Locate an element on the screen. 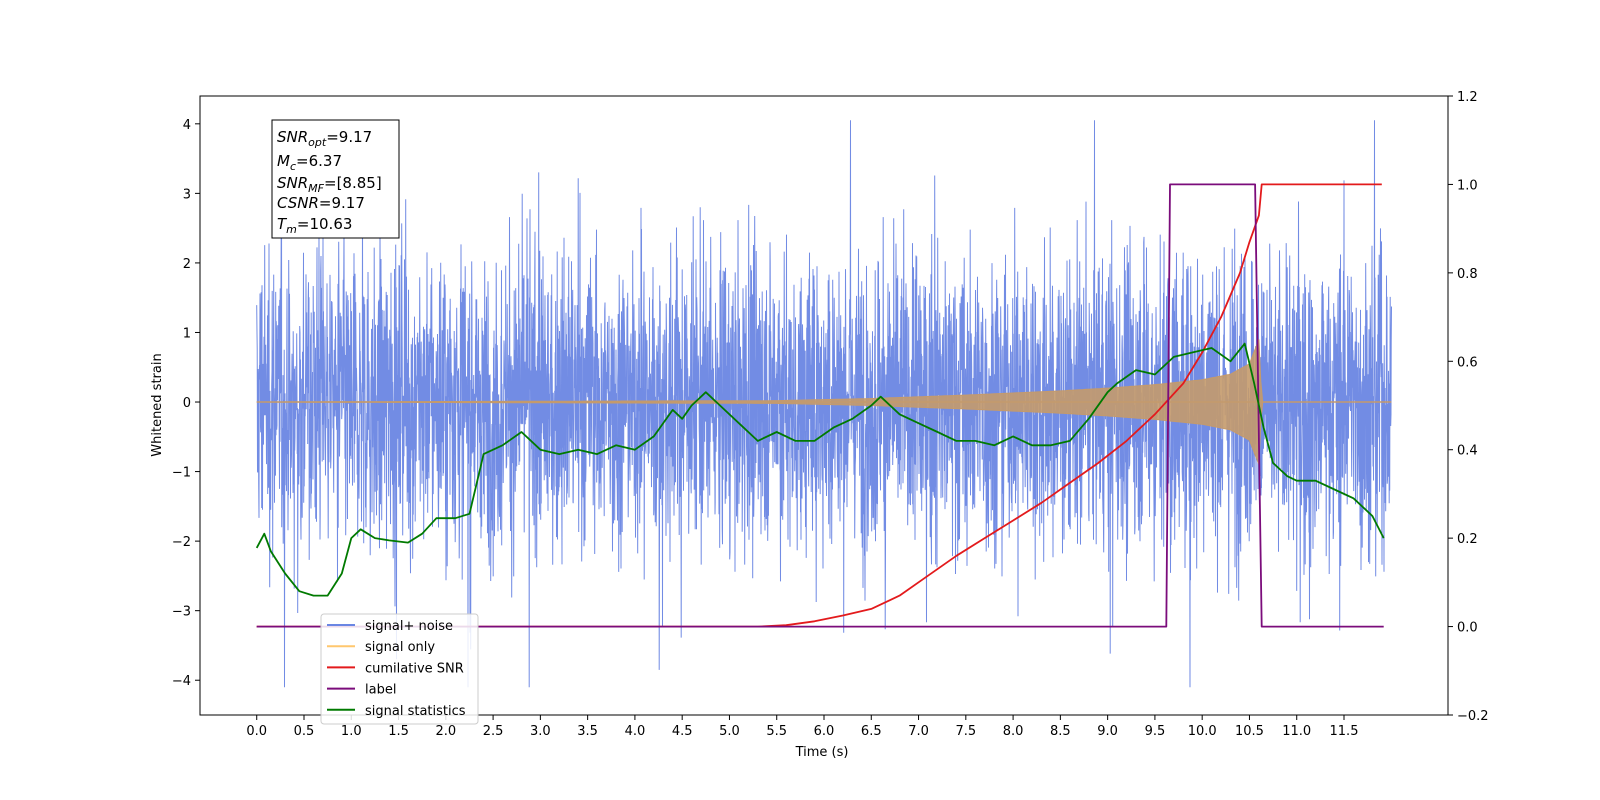 This screenshot has width=1600, height=800. y-tick-label: 0 is located at coordinates (187, 403).